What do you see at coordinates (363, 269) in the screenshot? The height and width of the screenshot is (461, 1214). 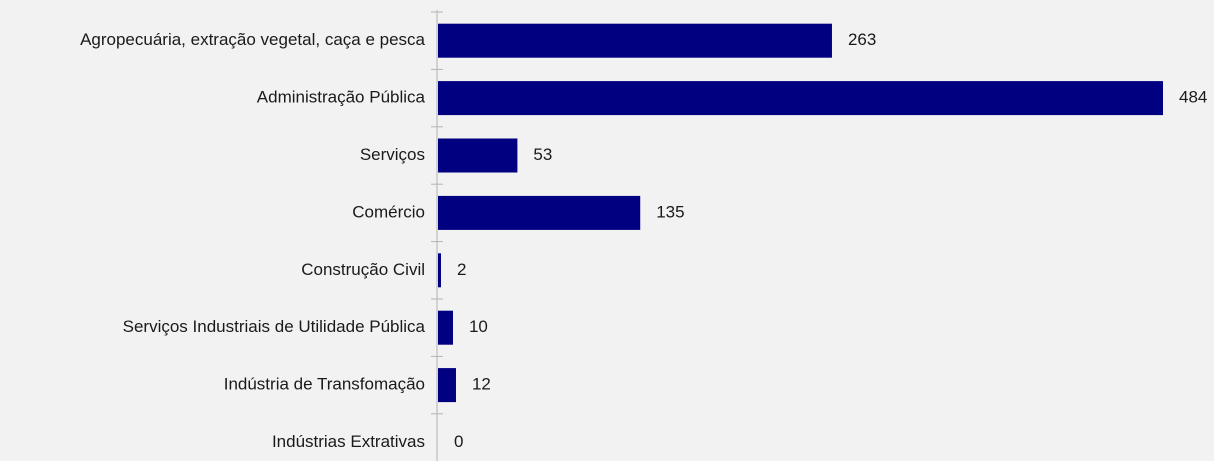 I see `category-label: Construção Civil` at bounding box center [363, 269].